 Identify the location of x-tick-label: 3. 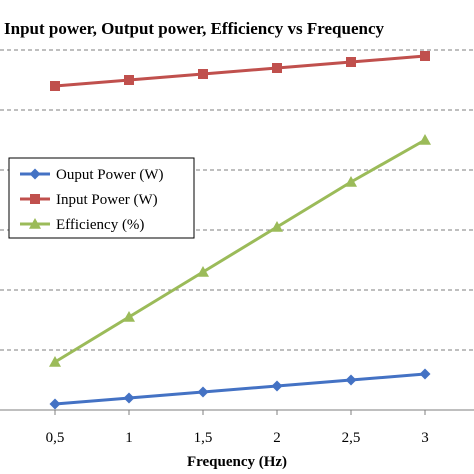
(425, 438).